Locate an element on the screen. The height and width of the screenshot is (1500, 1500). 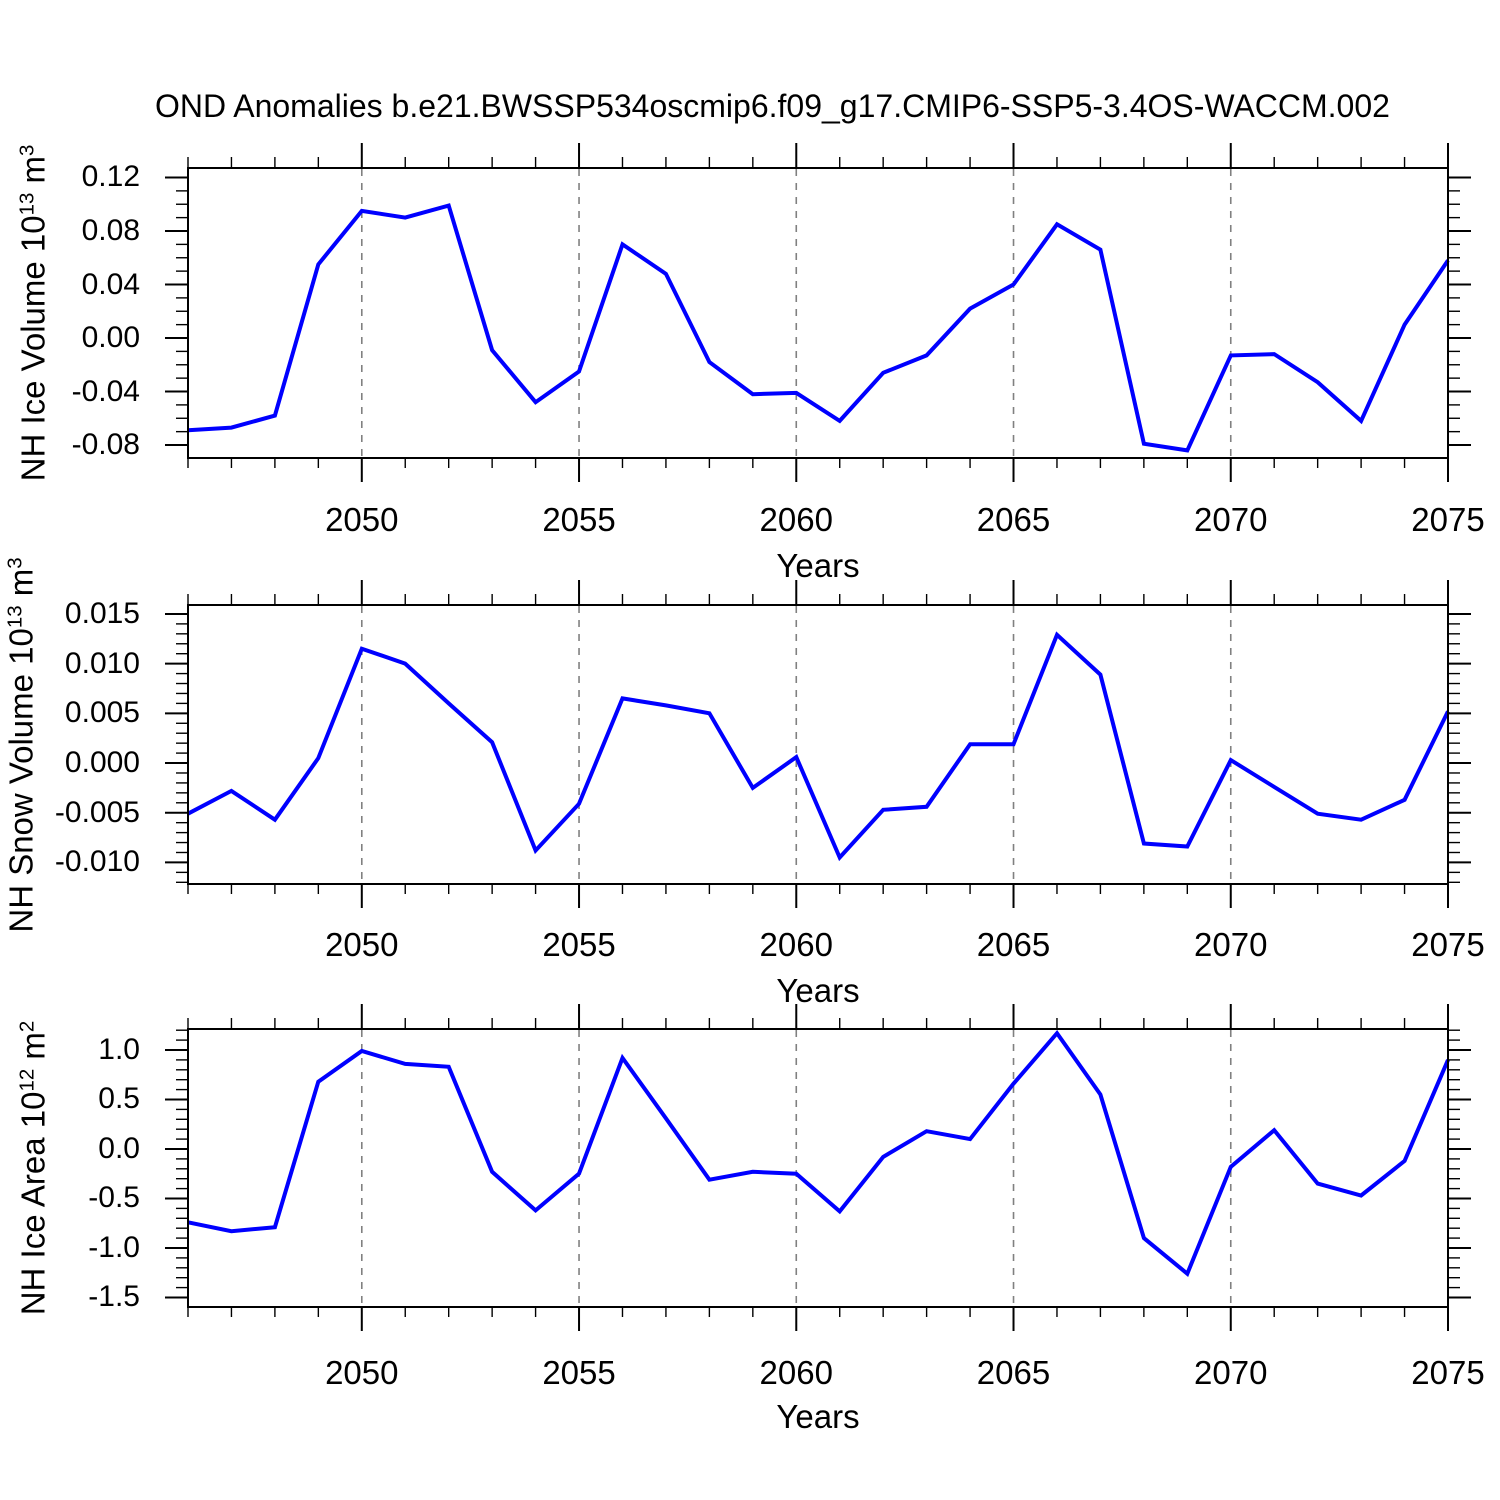
x-tick-label-nh-ice-volume: 2070 is located at coordinates (1231, 519).